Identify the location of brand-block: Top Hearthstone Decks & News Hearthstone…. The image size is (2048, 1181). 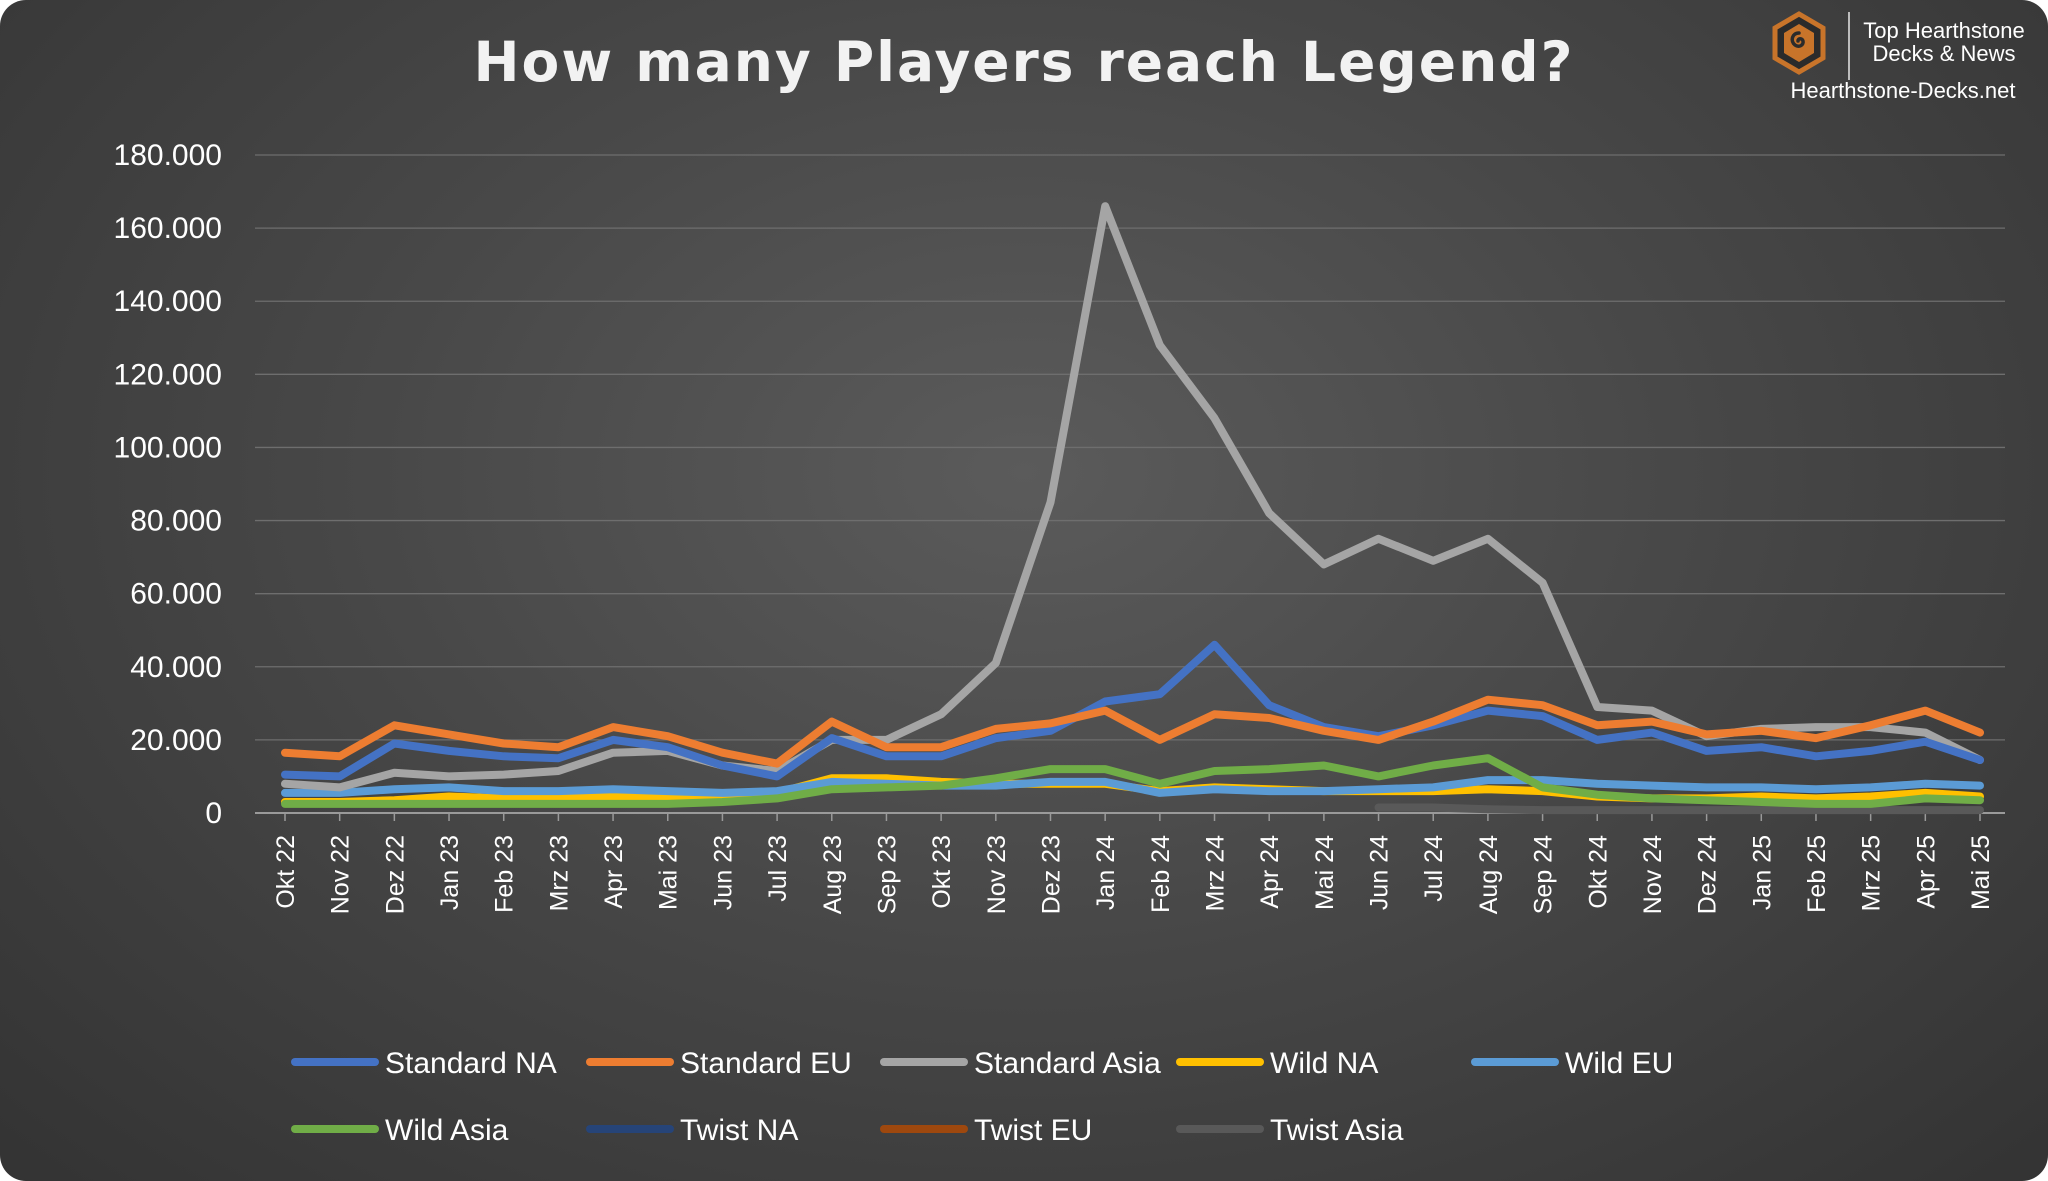
(1903, 60).